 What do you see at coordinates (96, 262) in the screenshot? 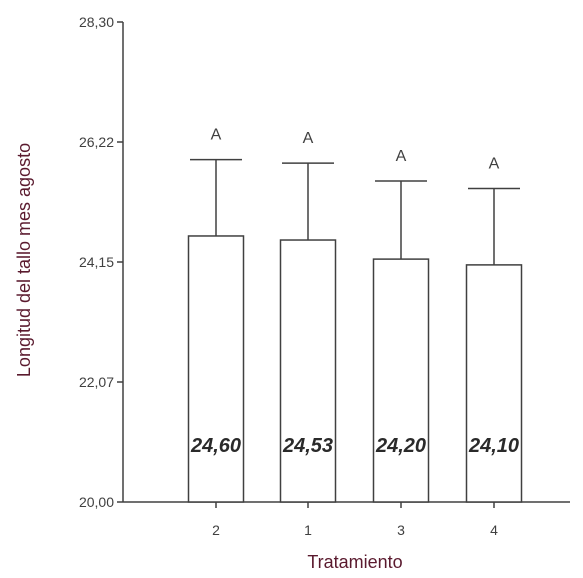
I see `y-tick-label: 24,15` at bounding box center [96, 262].